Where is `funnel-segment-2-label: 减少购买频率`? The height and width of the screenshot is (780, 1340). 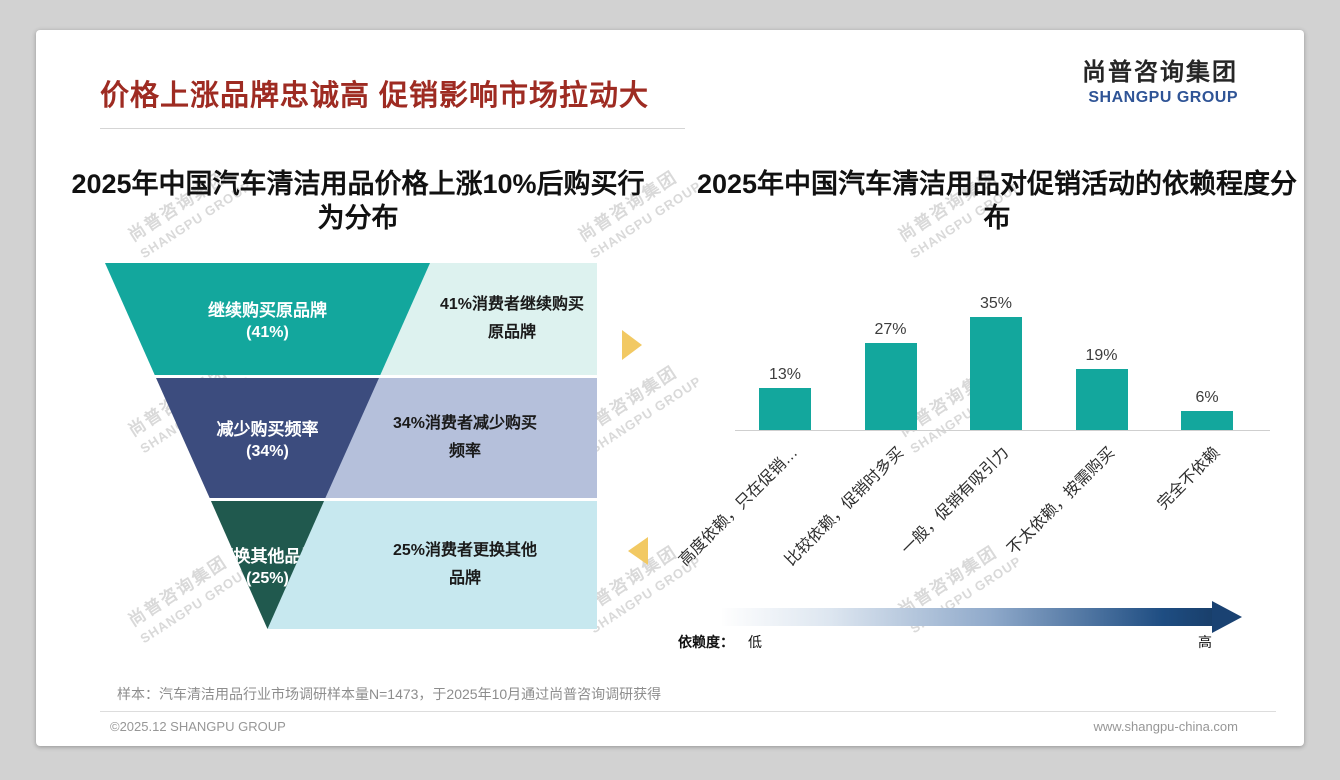
funnel-segment-2-label: 减少购买频率 is located at coordinates (267, 429).